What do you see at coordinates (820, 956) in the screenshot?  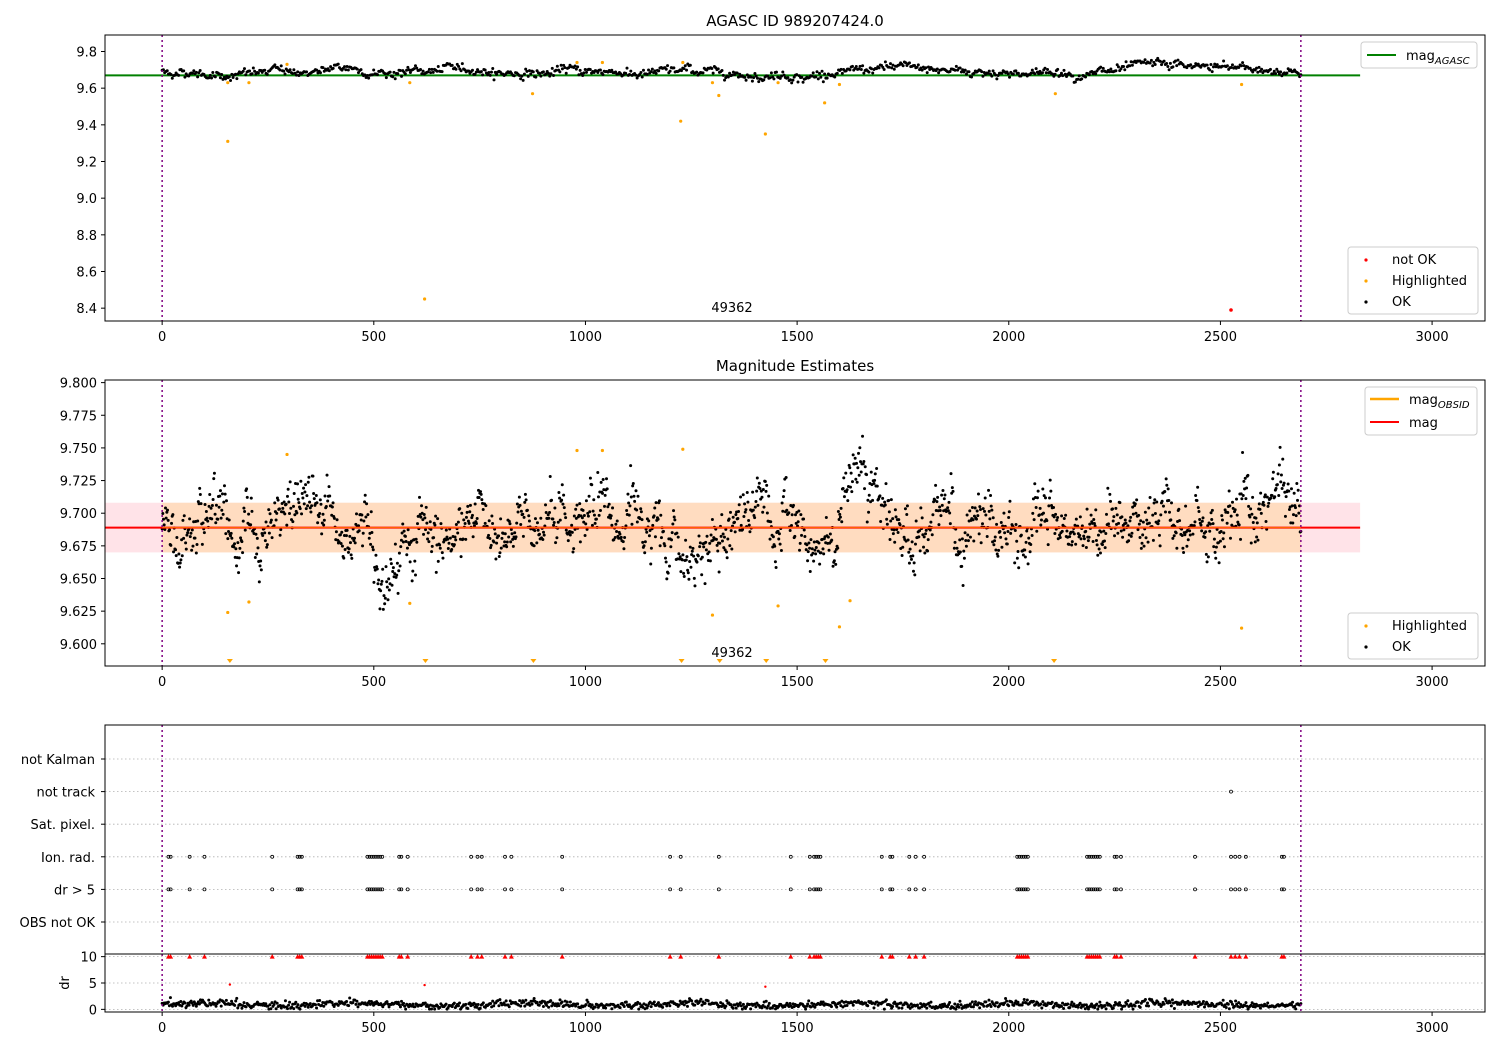 I see `dr-clipped-marker` at bounding box center [820, 956].